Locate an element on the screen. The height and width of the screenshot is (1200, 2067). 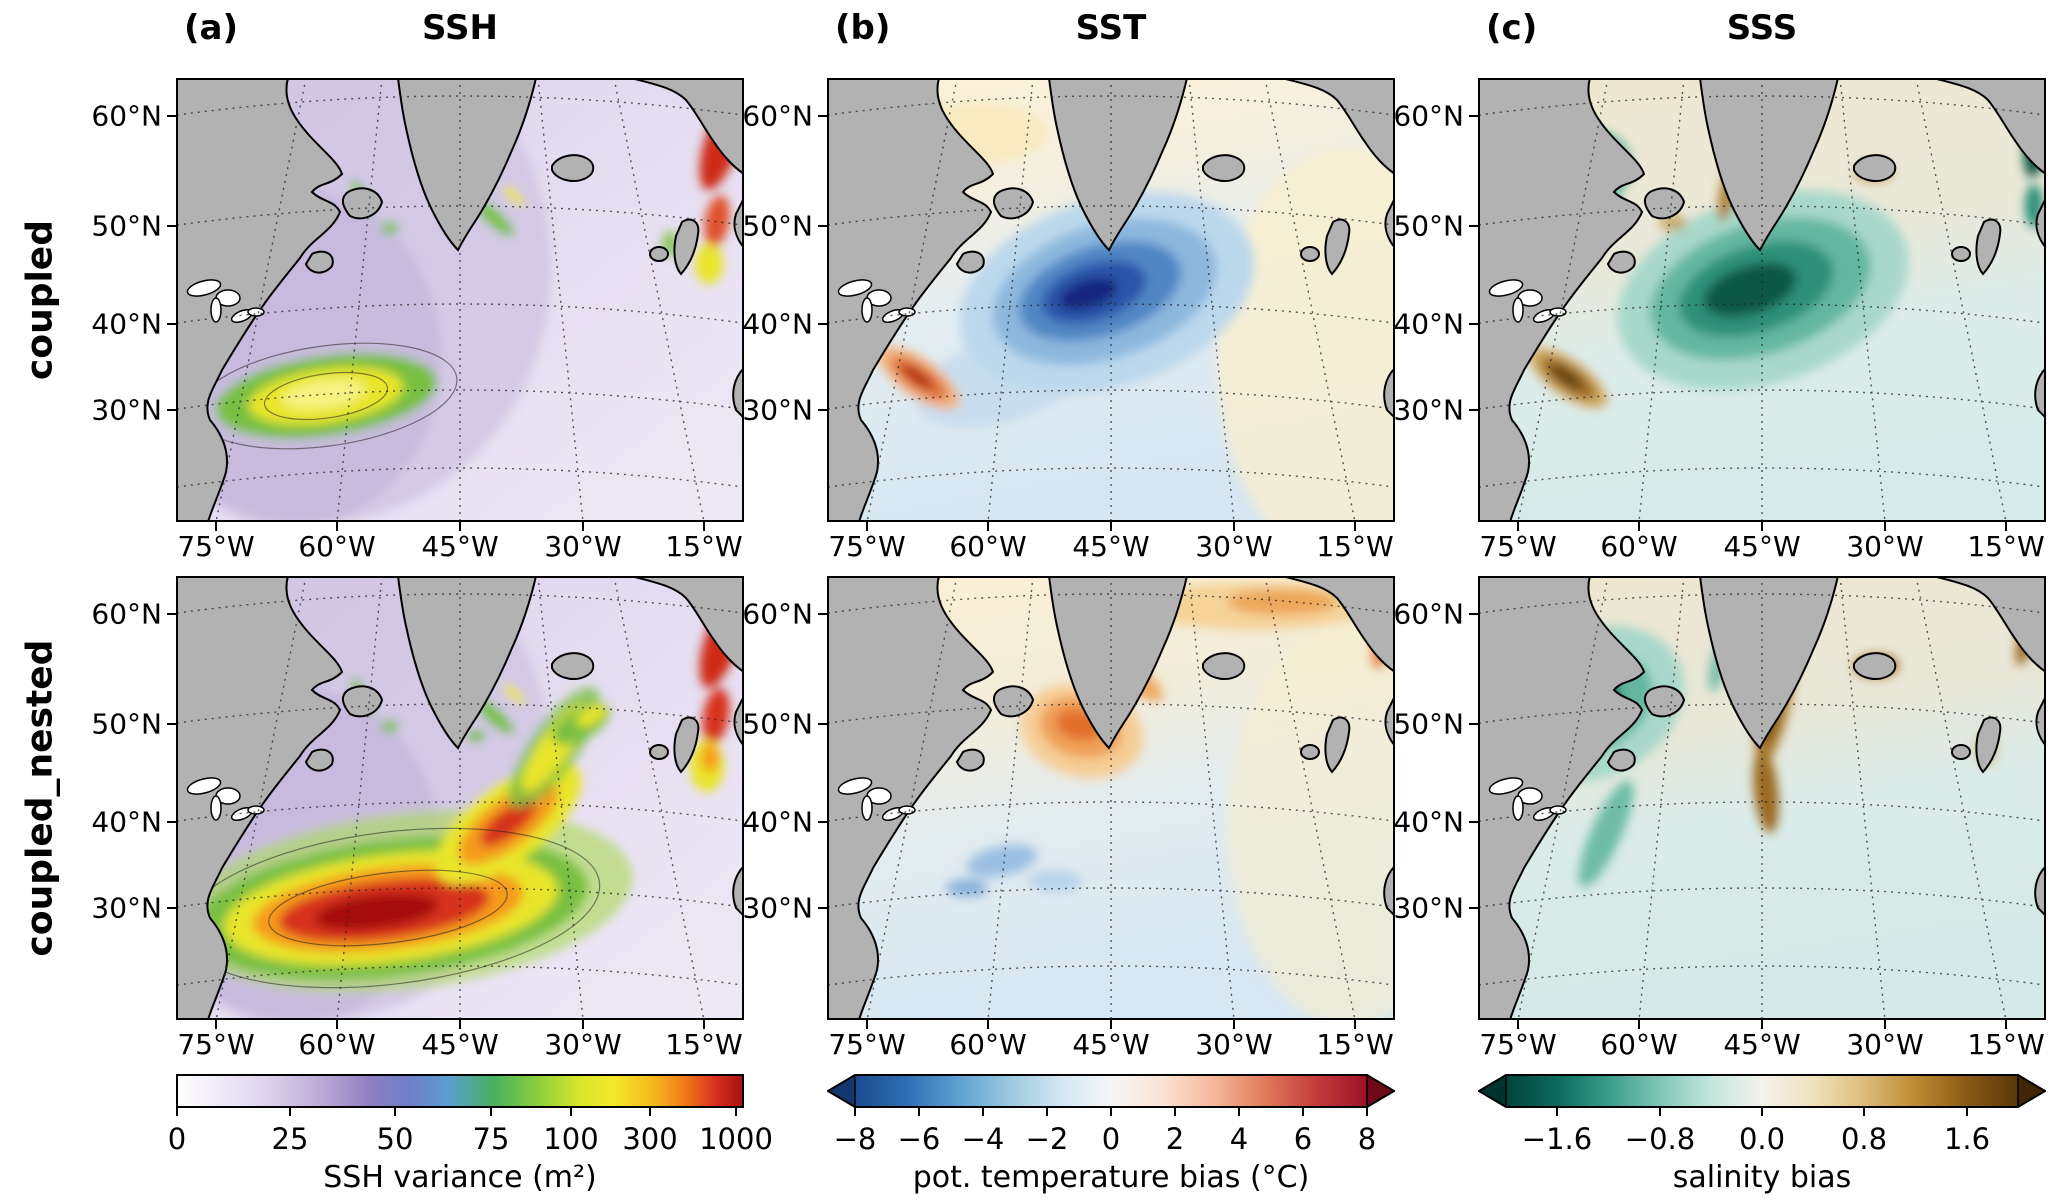
cb-tick: −8 is located at coordinates (855, 1139).